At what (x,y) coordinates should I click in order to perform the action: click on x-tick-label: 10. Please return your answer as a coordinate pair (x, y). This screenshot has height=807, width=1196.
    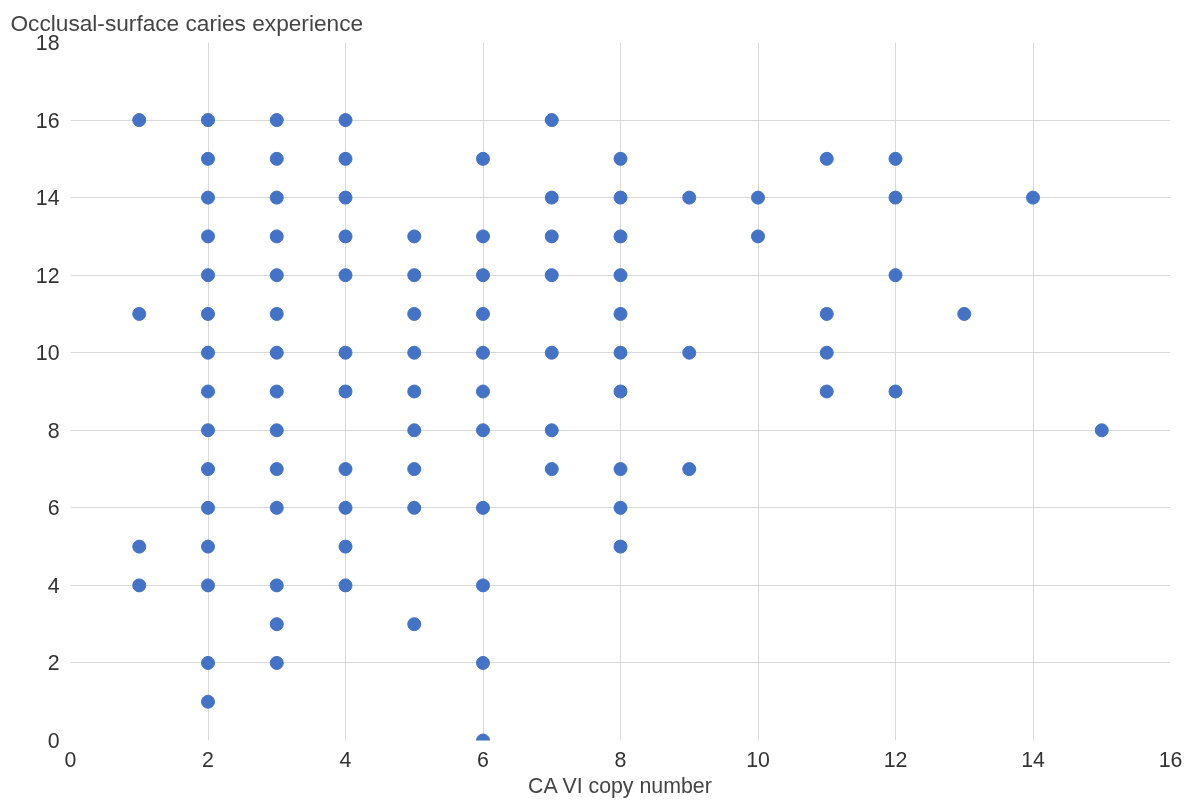
    Looking at the image, I should click on (758, 759).